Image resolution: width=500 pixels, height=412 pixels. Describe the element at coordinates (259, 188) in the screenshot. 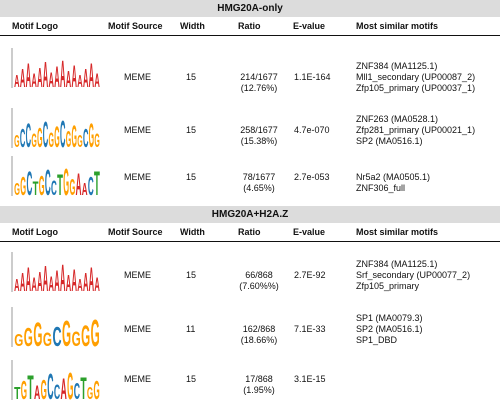

I see `motif-ratio-pct: (4.65%)` at that location.